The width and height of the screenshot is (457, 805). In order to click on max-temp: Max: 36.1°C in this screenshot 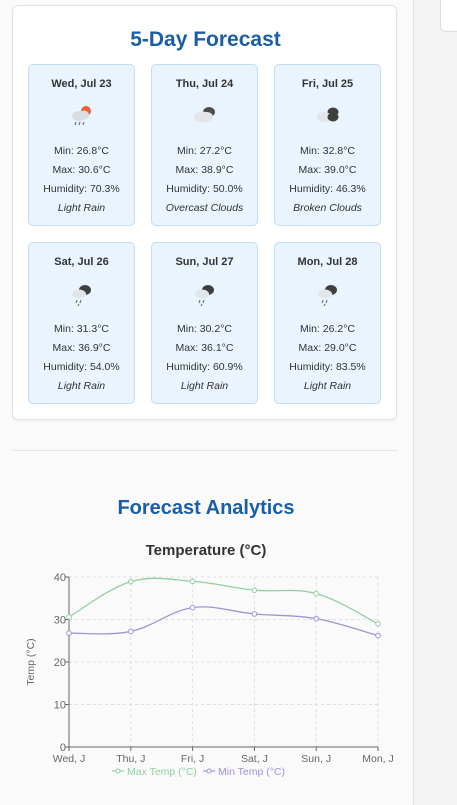, I will do `click(204, 348)`.